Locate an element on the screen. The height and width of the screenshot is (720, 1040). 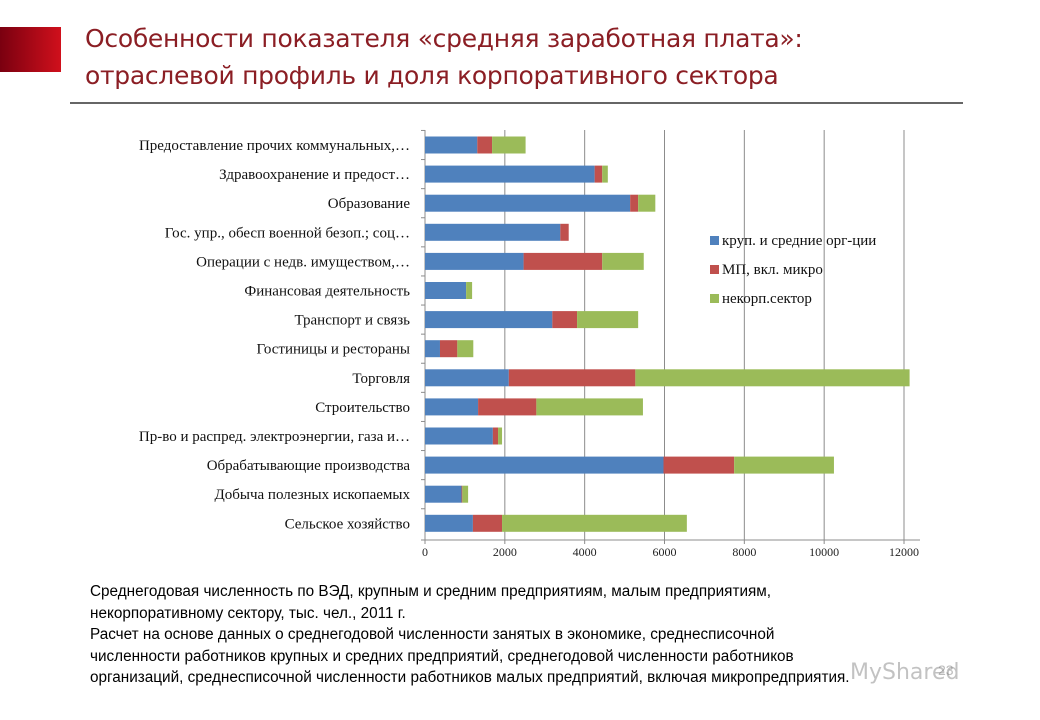
category-label: Сельское хозяйство is located at coordinates (347, 524).